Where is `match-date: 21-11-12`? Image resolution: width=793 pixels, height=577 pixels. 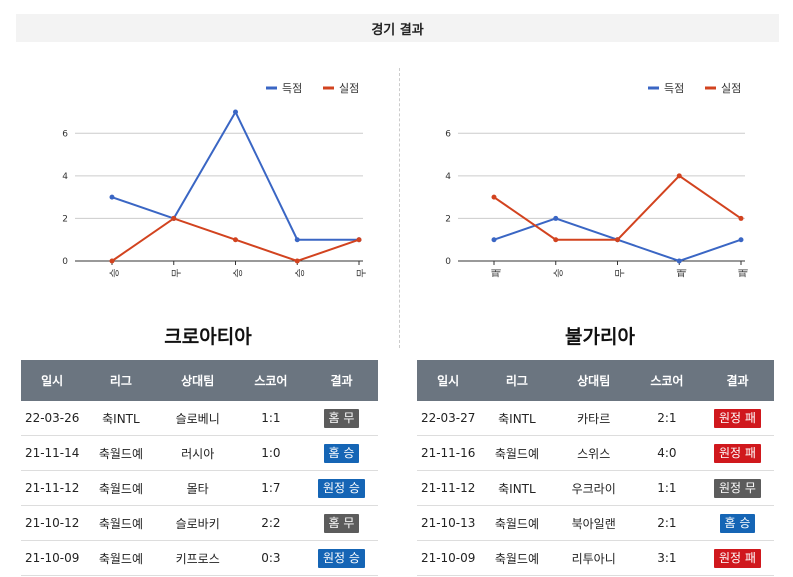 match-date: 21-11-12 is located at coordinates (448, 488).